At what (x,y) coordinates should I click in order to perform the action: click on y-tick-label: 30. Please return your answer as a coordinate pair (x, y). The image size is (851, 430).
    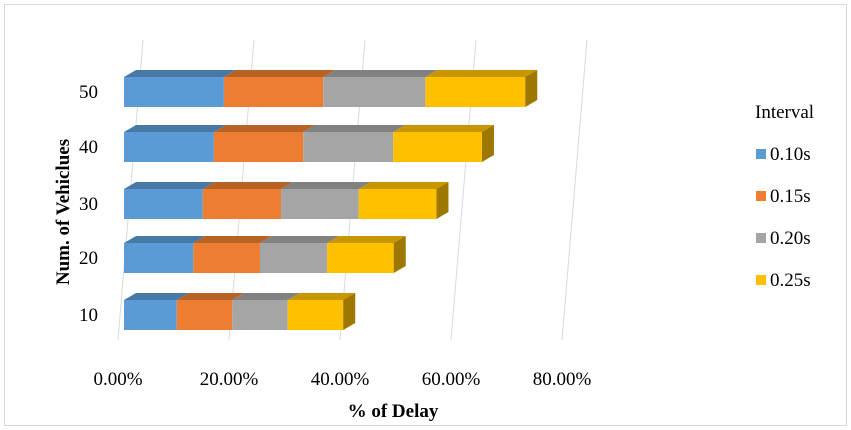
    Looking at the image, I should click on (88, 204).